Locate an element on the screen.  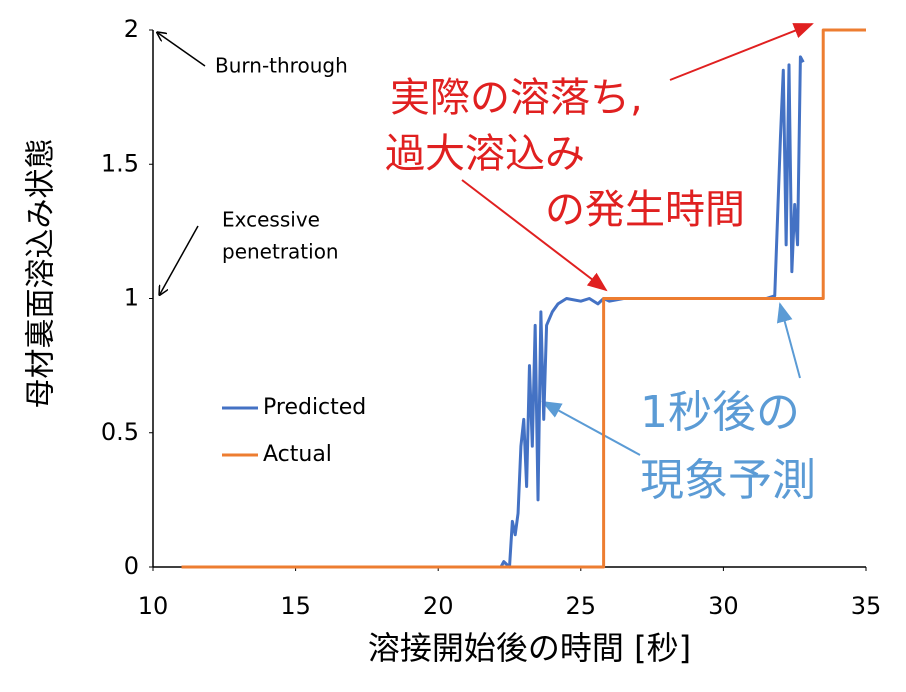
x-tick-label: 10 is located at coordinates (153, 606).